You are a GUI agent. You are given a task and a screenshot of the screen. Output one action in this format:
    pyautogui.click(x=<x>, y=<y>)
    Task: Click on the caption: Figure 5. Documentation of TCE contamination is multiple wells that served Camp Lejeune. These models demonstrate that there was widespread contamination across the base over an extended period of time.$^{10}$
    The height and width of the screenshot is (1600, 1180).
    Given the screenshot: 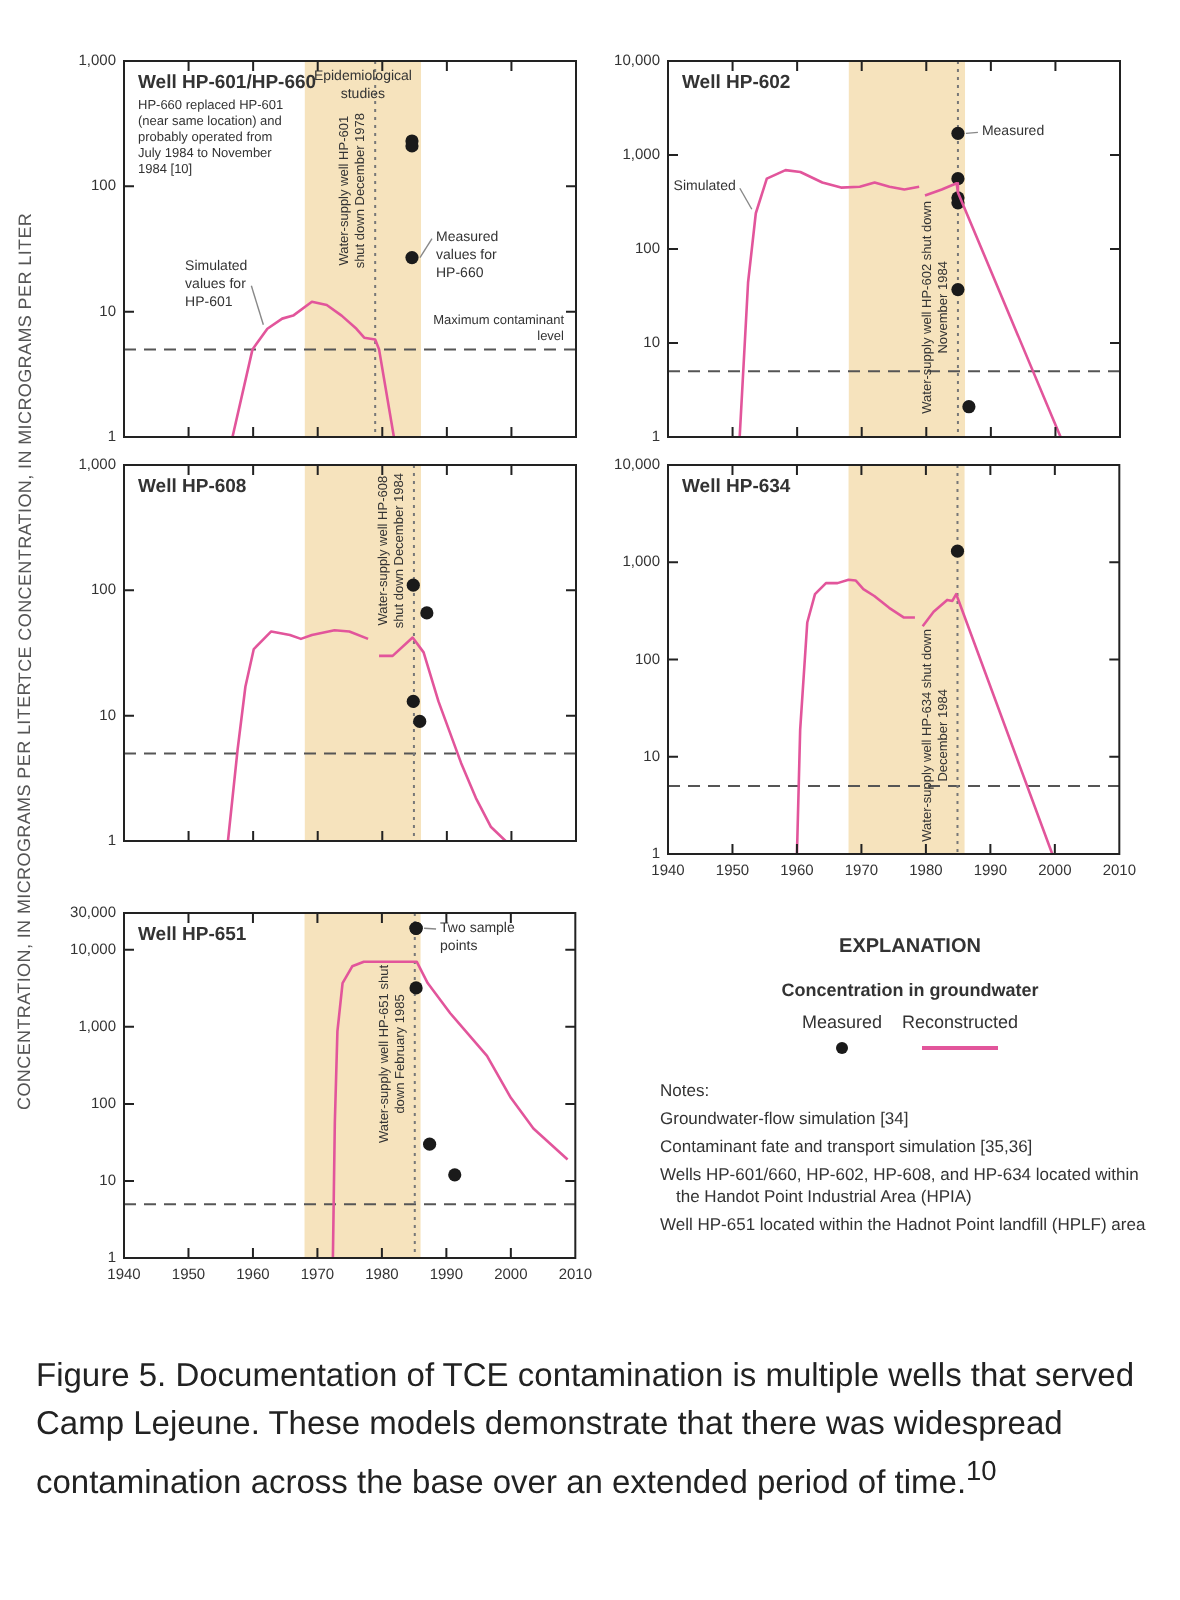 What is the action you would take?
    pyautogui.click(x=586, y=1430)
    